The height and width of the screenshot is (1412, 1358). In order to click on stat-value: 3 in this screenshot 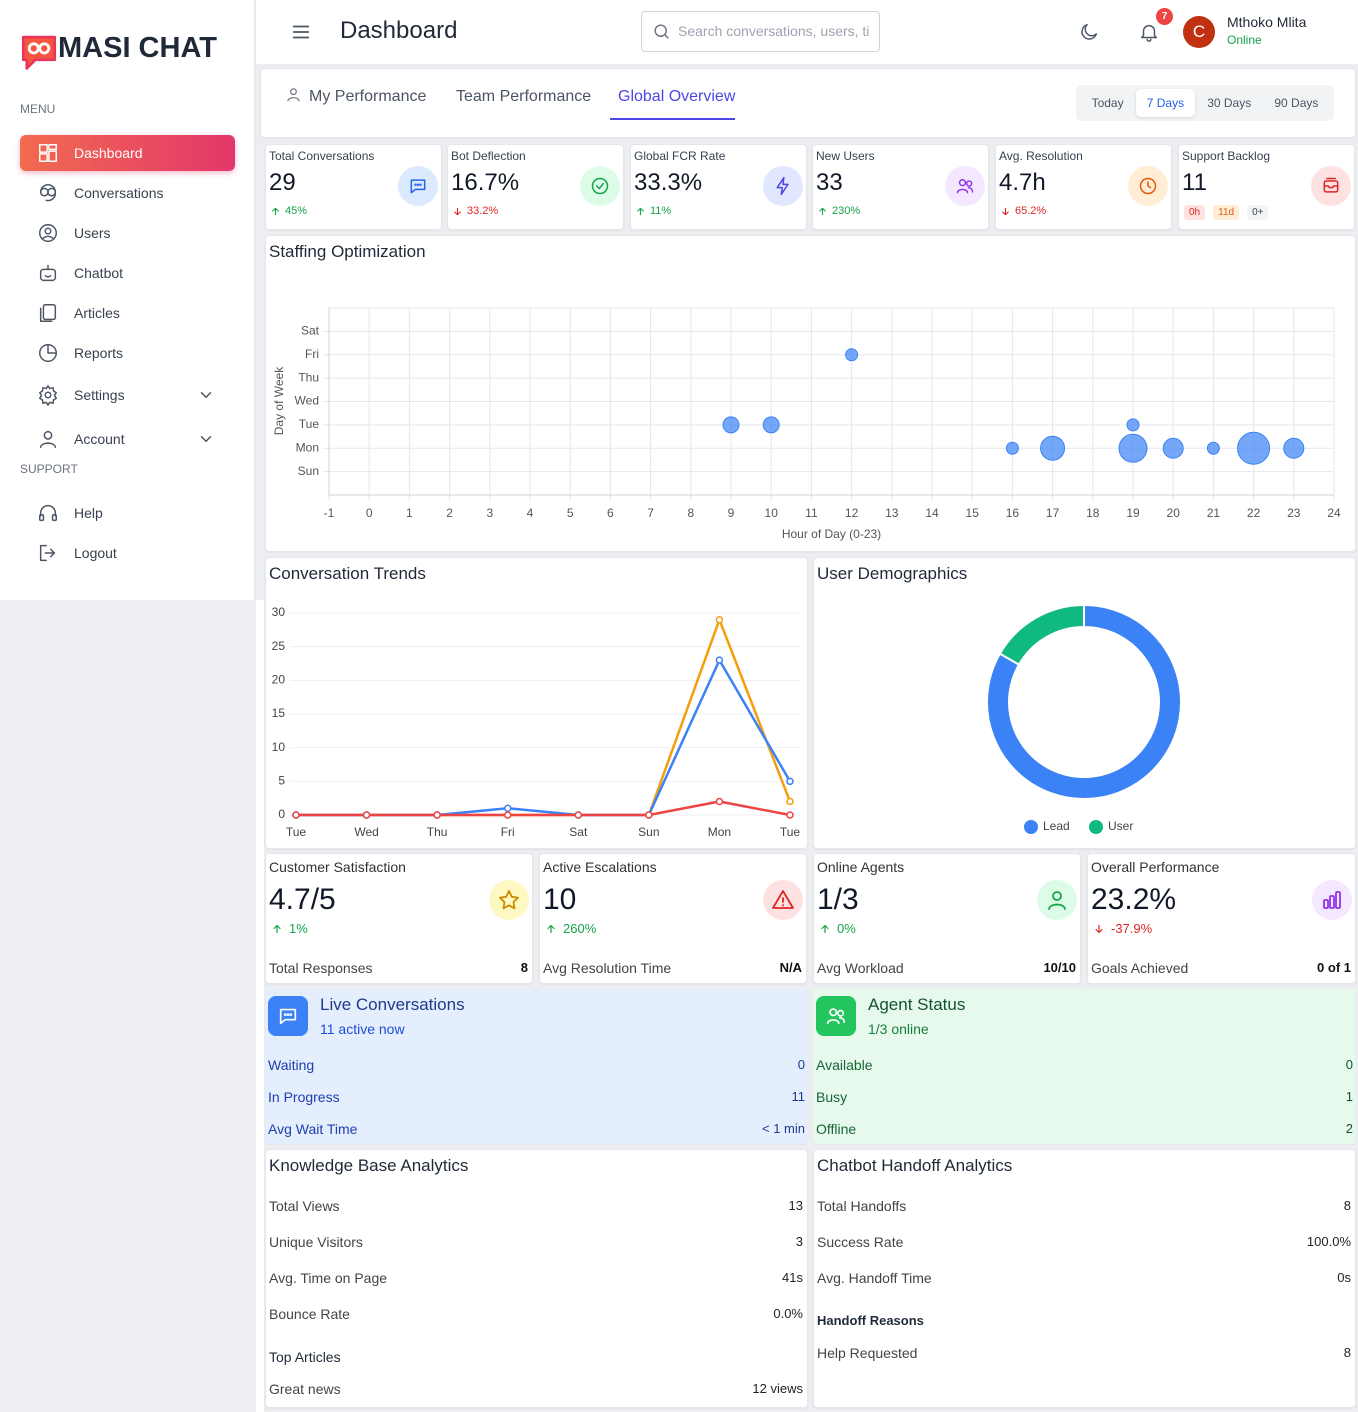, I will do `click(799, 1241)`.